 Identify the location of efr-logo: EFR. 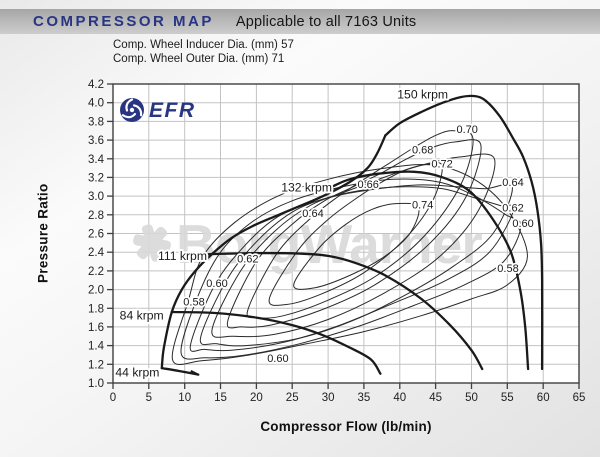
(157, 110).